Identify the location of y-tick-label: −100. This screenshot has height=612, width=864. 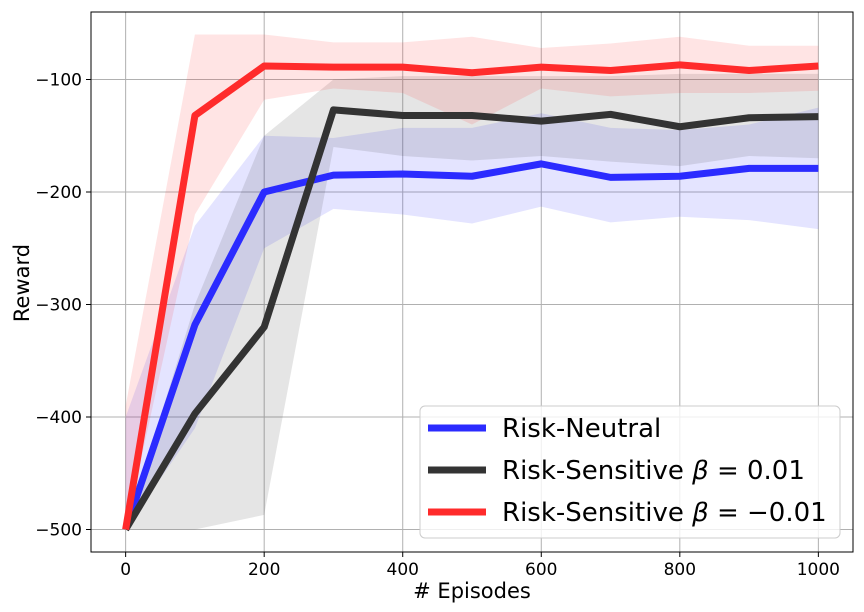
(58, 81).